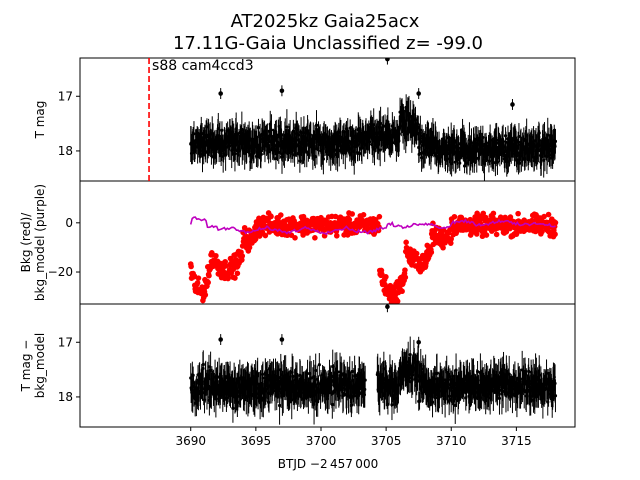 Image resolution: width=640 pixels, height=480 pixels. Describe the element at coordinates (203, 66) in the screenshot. I see `sector-annotation: s88 cam4ccd3` at that location.